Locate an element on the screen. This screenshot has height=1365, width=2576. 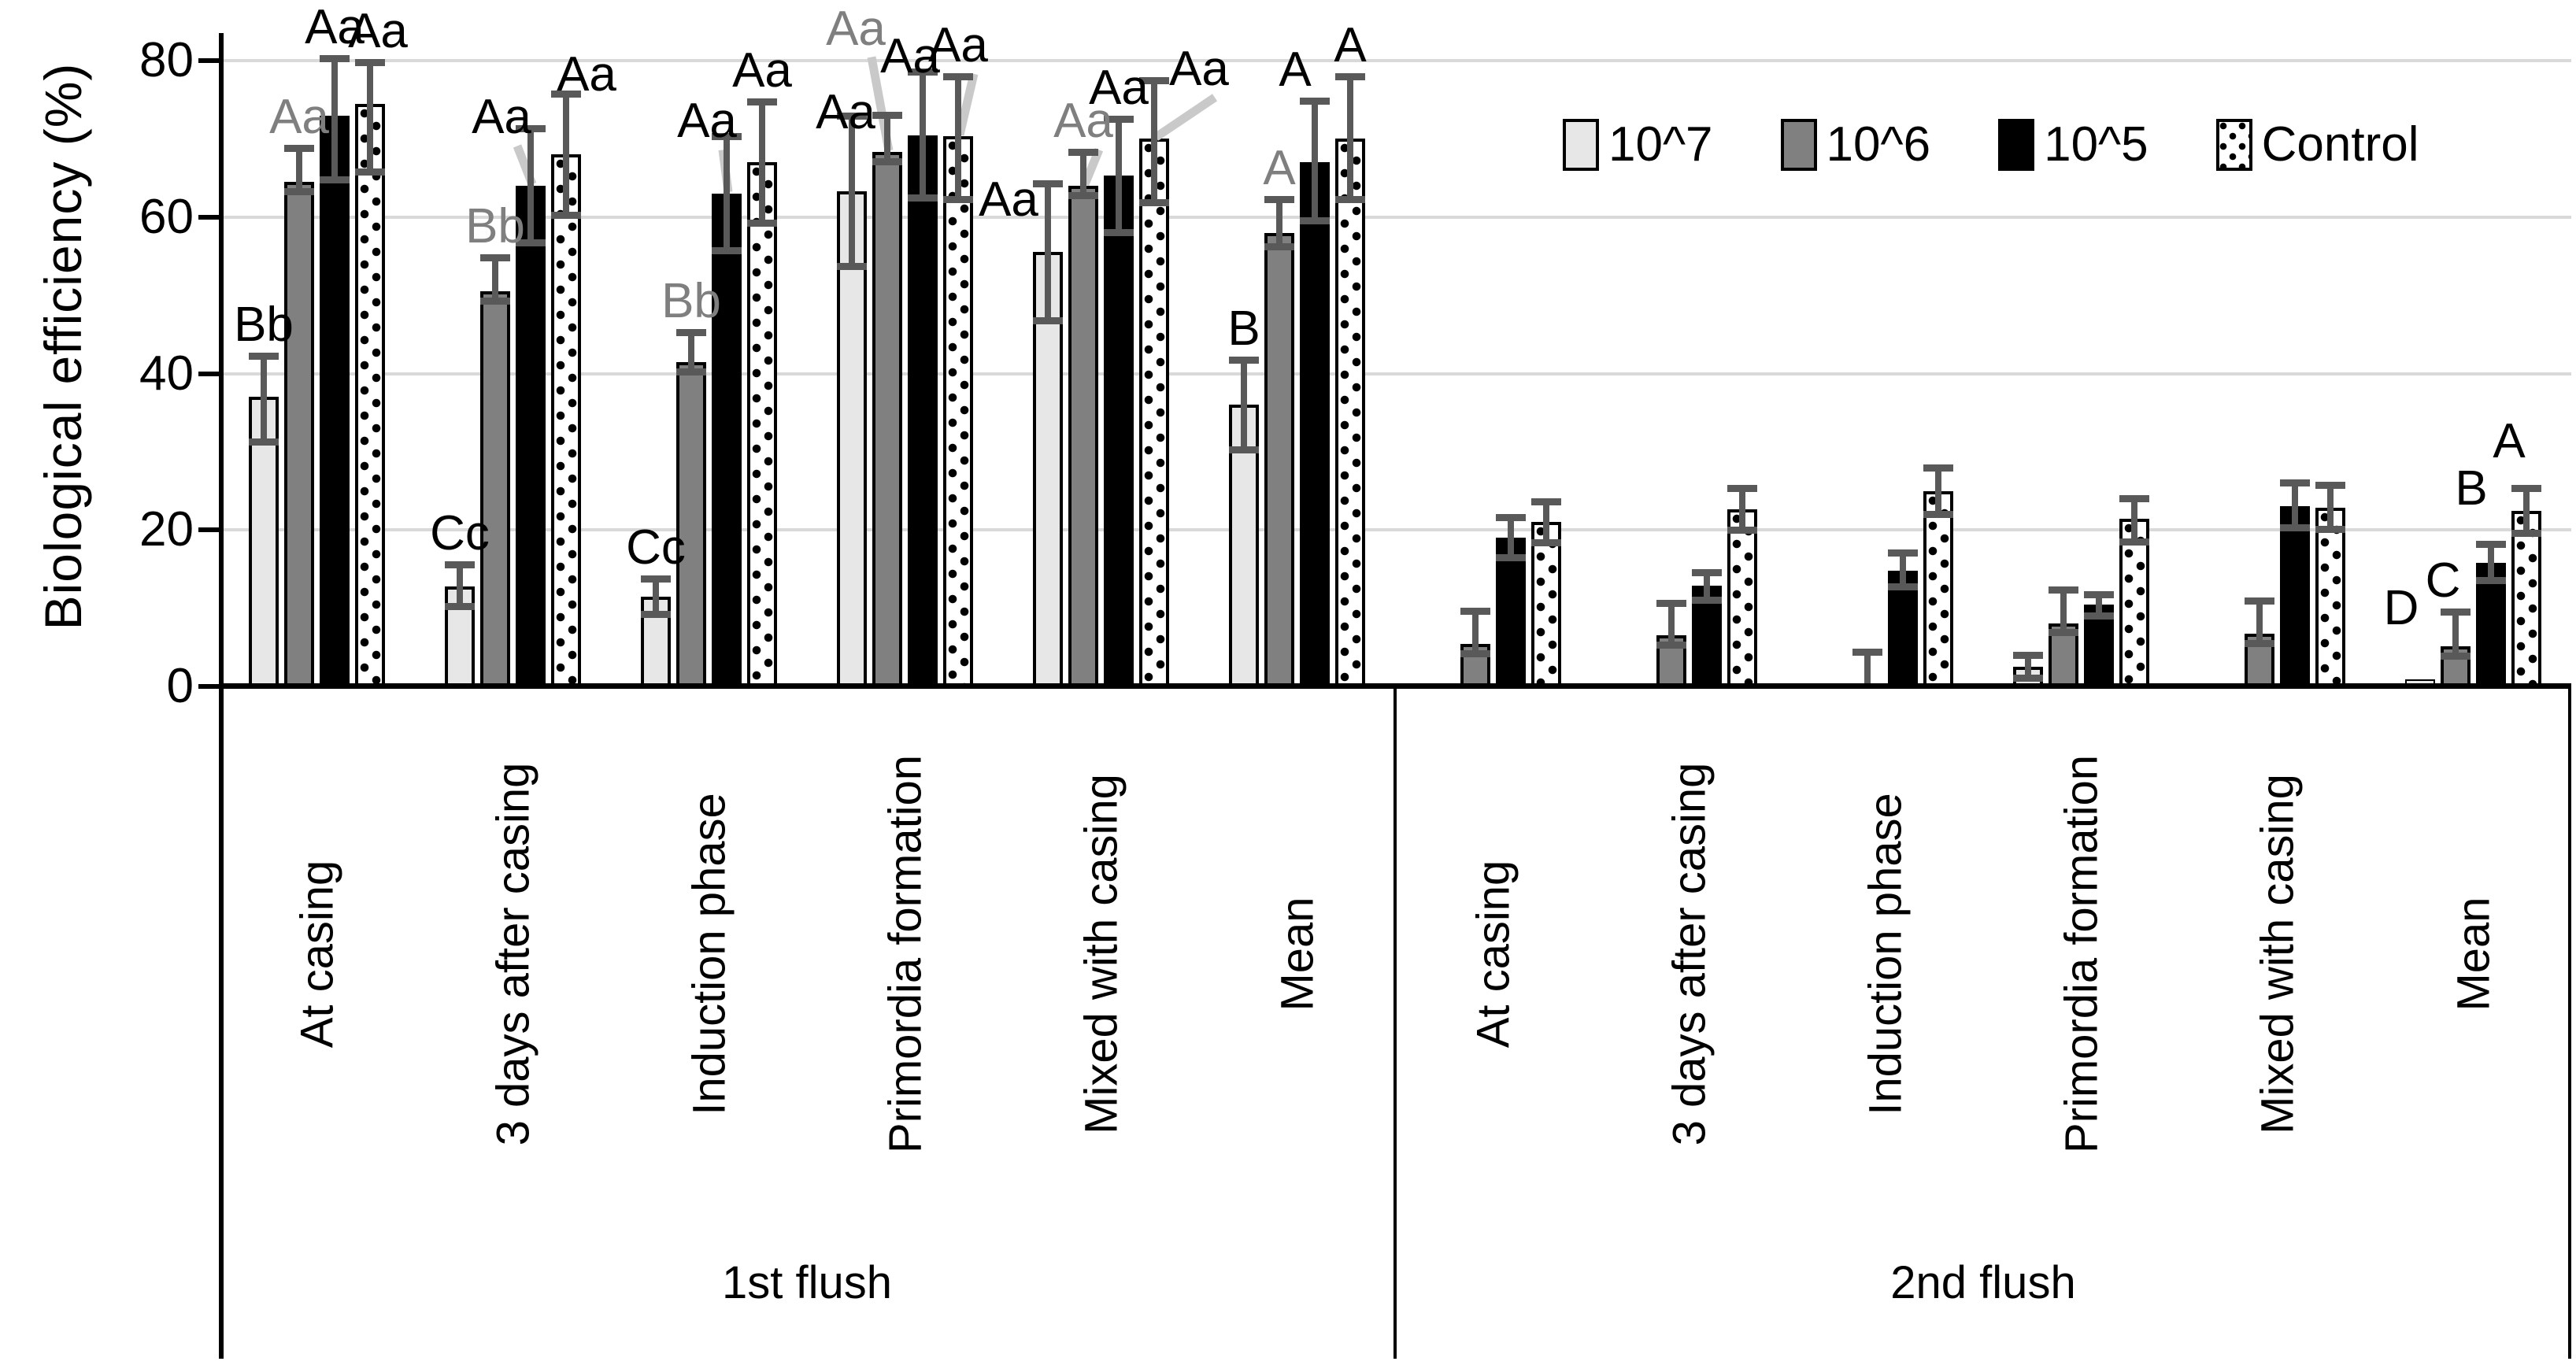
legend: 10^7 10^6 10^5 Control is located at coordinates (2025, 144).